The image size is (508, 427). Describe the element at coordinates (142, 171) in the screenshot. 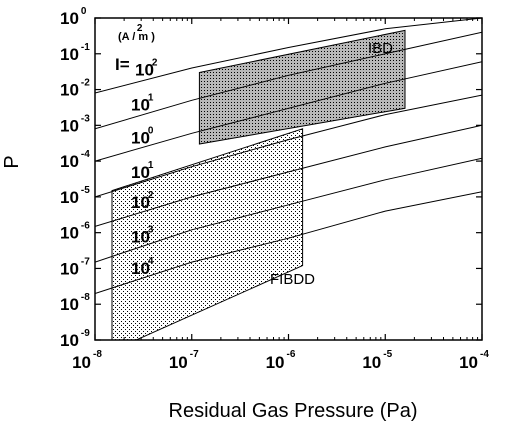

I see `curve-label-3: 101` at that location.